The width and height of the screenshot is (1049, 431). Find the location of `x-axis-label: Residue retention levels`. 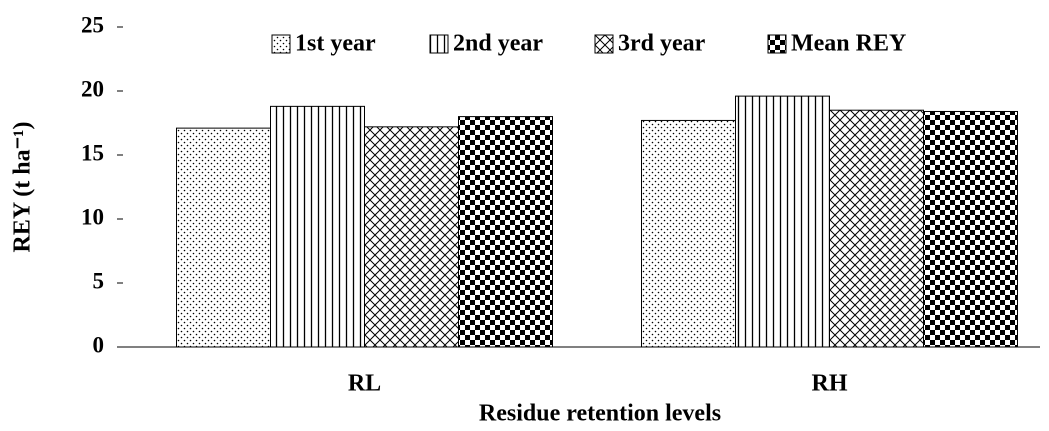

x-axis-label: Residue retention levels is located at coordinates (600, 414).